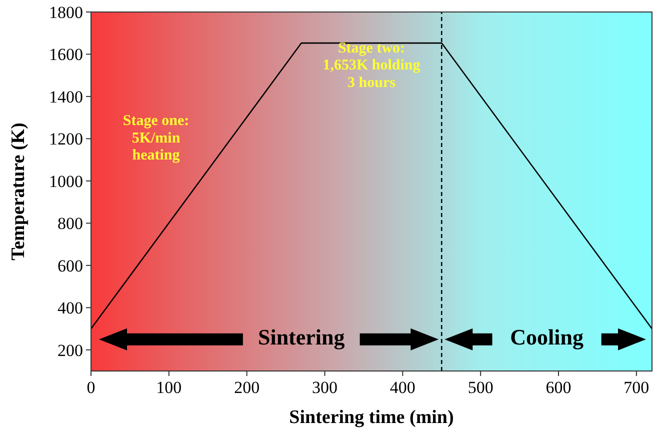  What do you see at coordinates (91, 387) in the screenshot?
I see `x-tick-label: 0` at bounding box center [91, 387].